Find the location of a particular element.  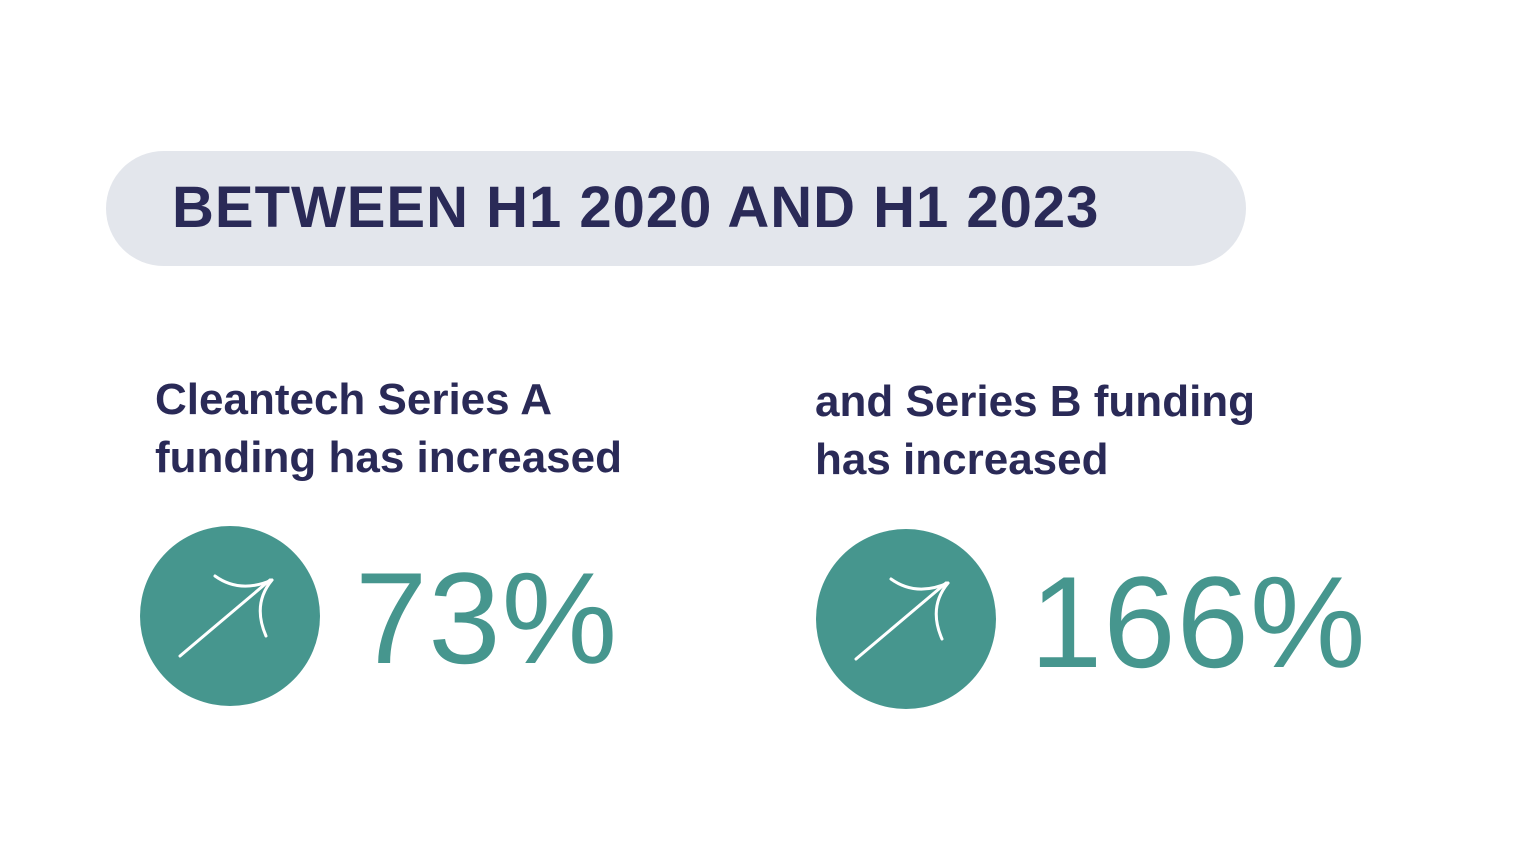

stat-label-line: funding has increased is located at coordinates (388, 457).